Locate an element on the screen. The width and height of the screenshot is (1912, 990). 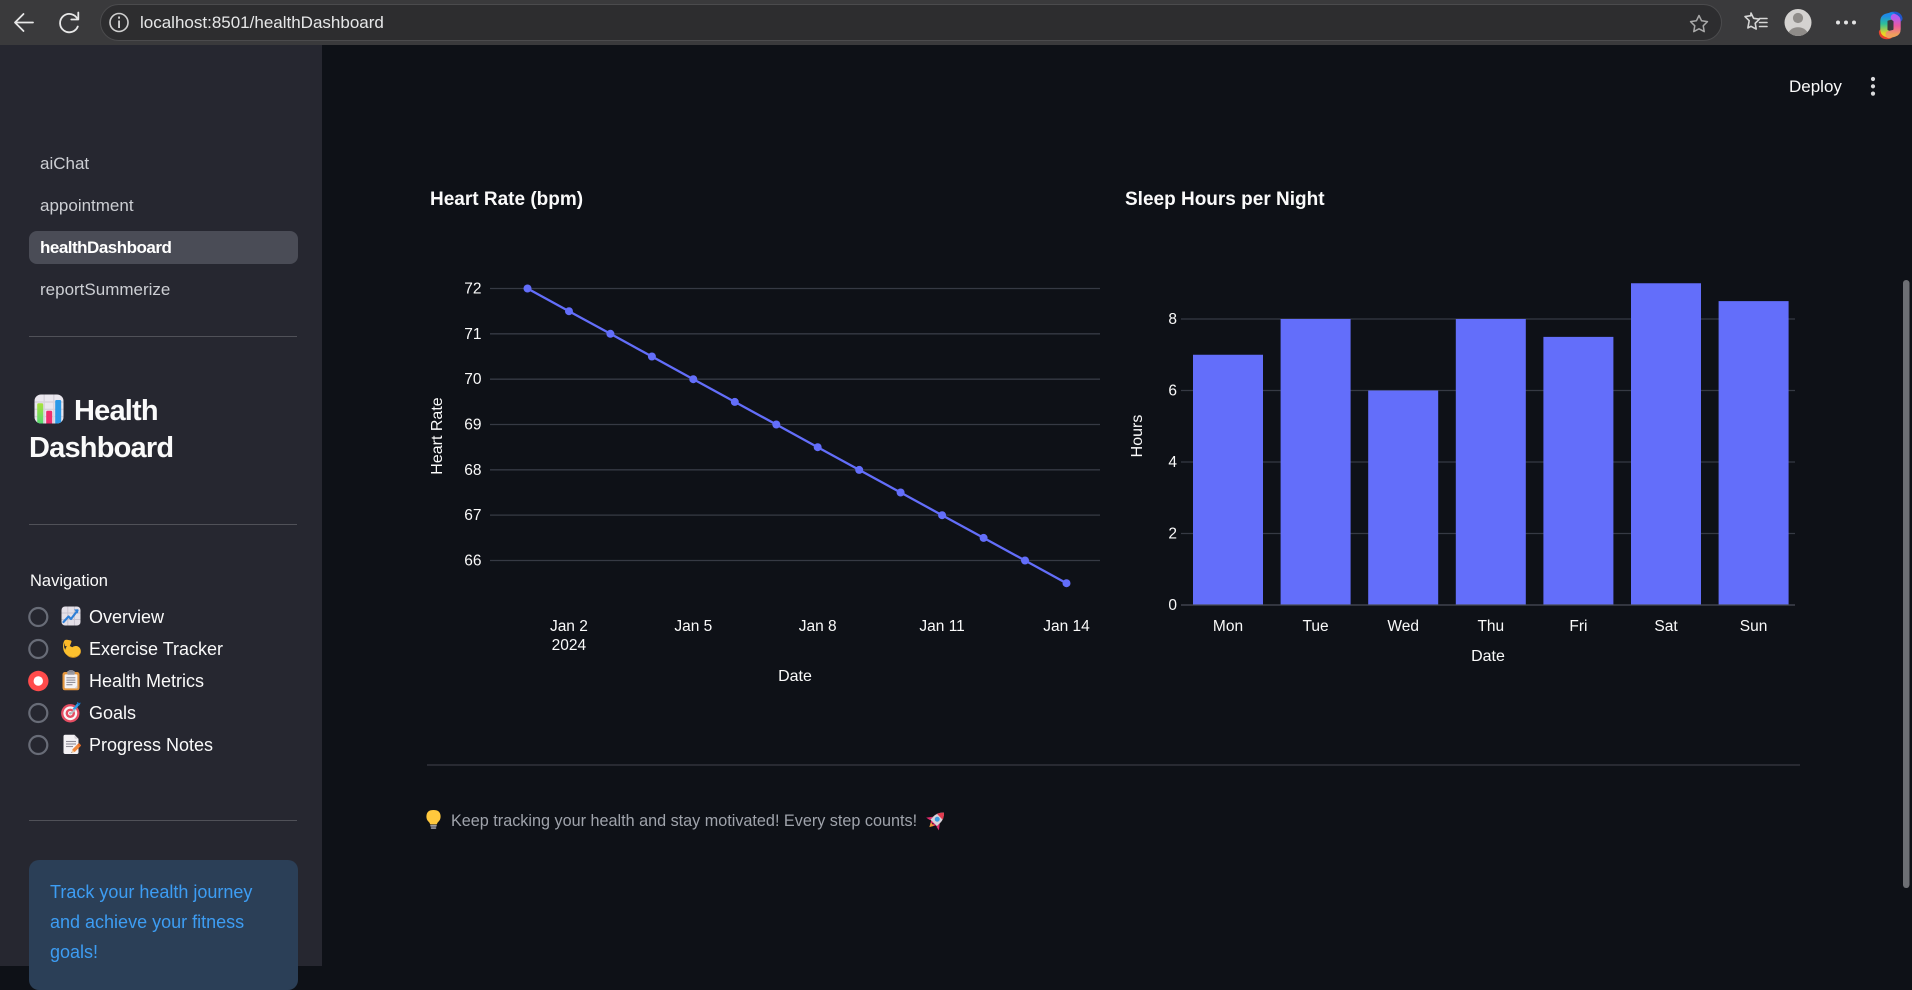
svg-text: Sun is located at coordinates (1754, 626).